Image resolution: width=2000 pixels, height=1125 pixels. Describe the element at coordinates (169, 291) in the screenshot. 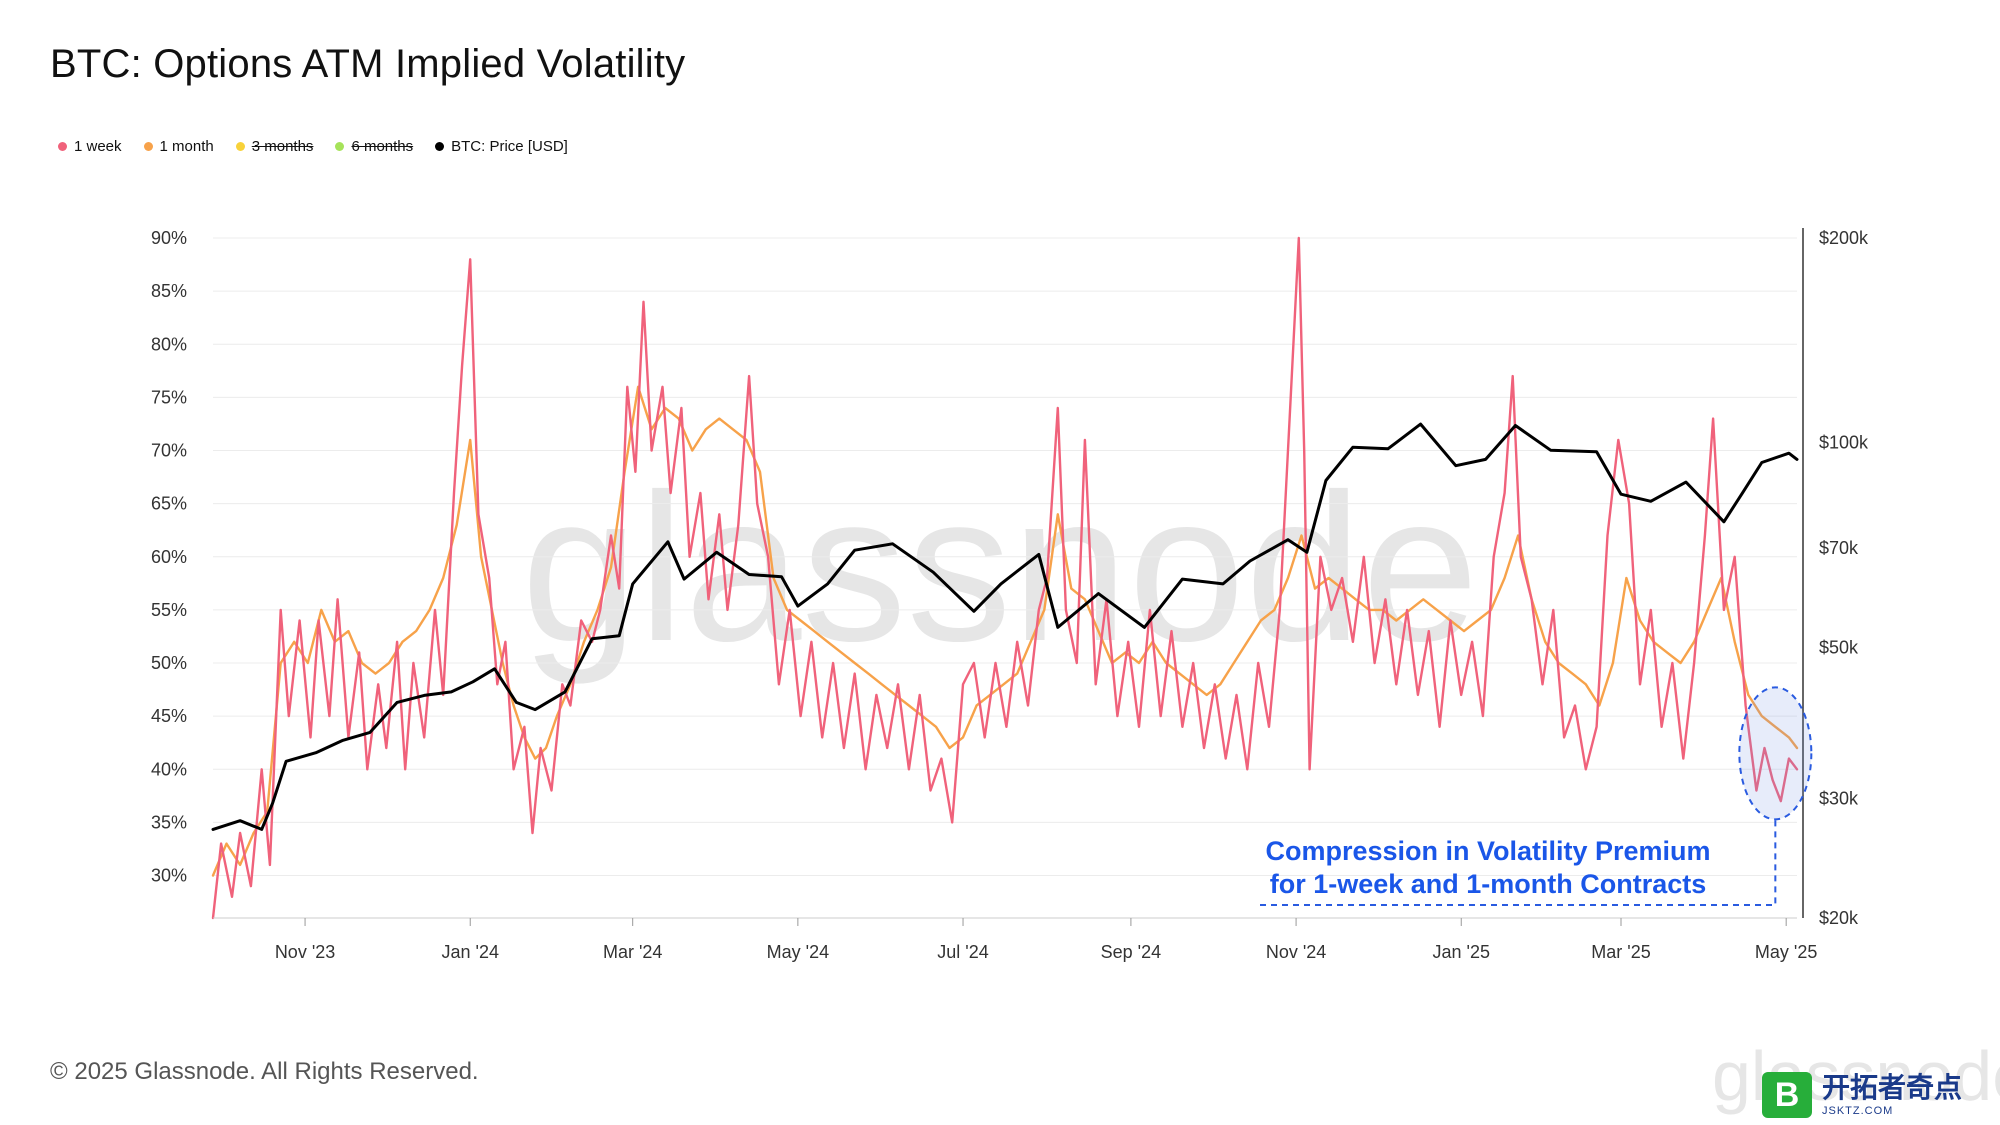

I see `y-left-tick-label: 85%` at that location.